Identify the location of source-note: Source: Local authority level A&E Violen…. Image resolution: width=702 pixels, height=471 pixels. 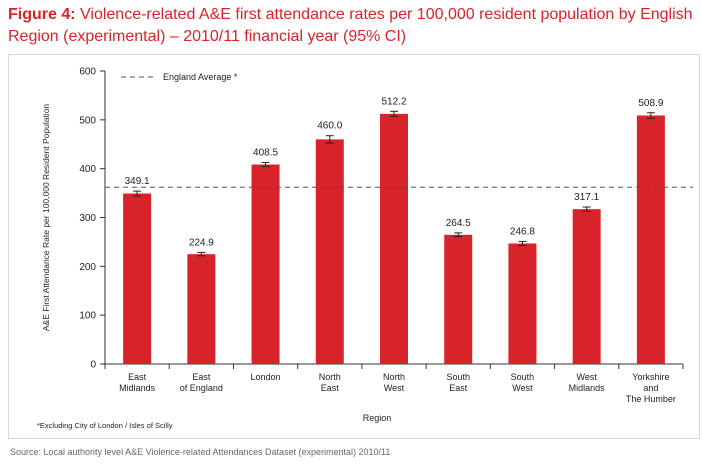
(200, 452).